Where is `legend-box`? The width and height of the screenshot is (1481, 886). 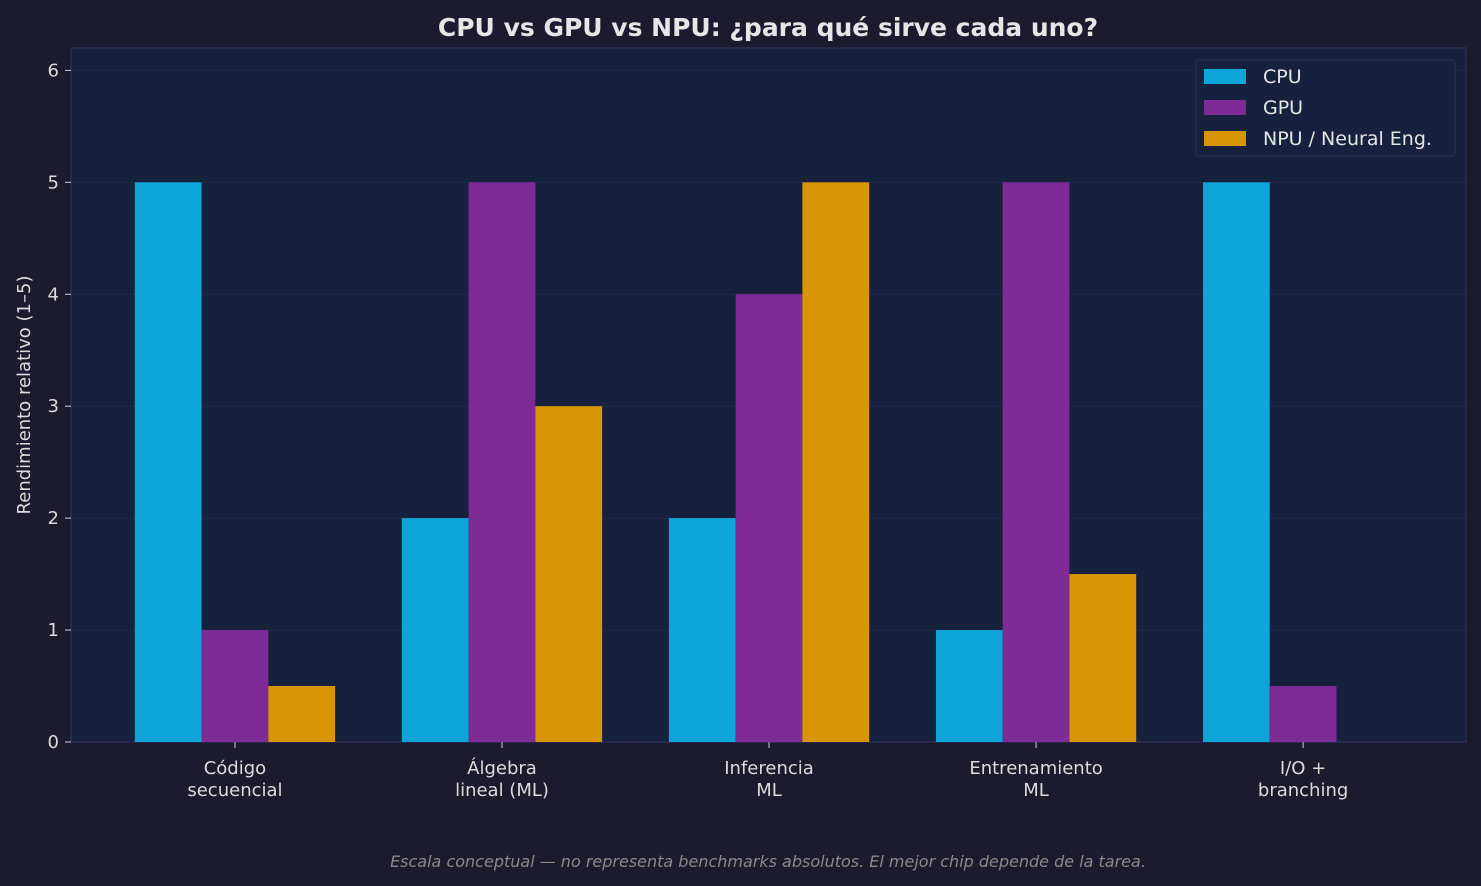 legend-box is located at coordinates (1325, 108).